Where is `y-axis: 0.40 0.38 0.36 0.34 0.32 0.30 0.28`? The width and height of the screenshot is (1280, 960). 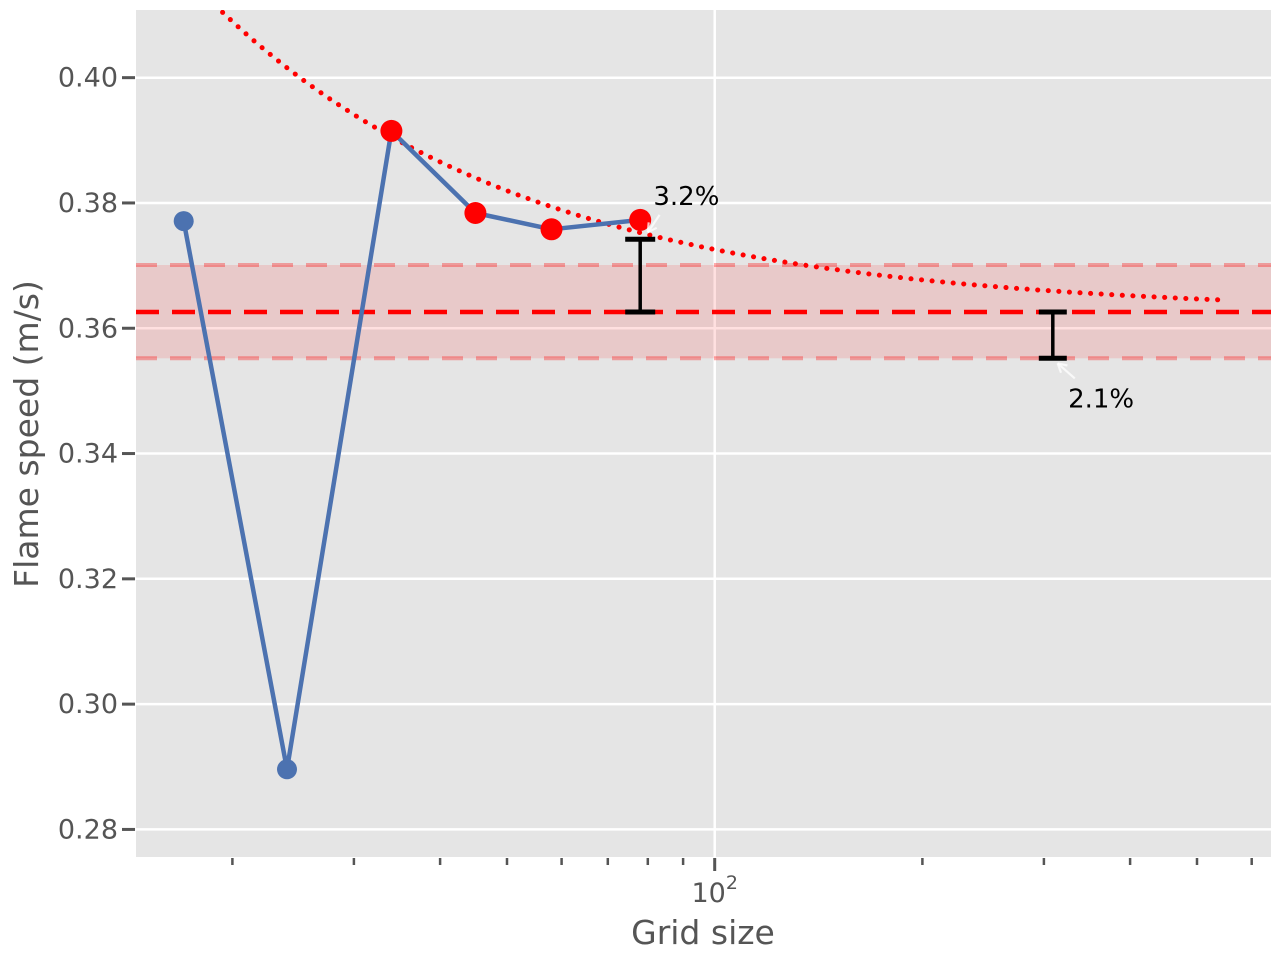 y-axis: 0.40 0.38 0.36 0.34 0.32 0.30 0.28 is located at coordinates (96, 454).